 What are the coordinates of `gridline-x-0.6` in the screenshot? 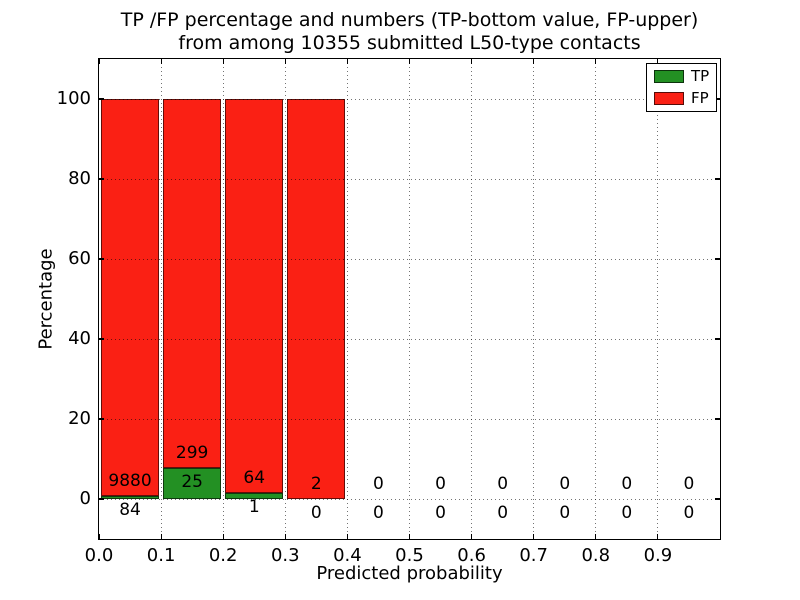 It's located at (472, 299).